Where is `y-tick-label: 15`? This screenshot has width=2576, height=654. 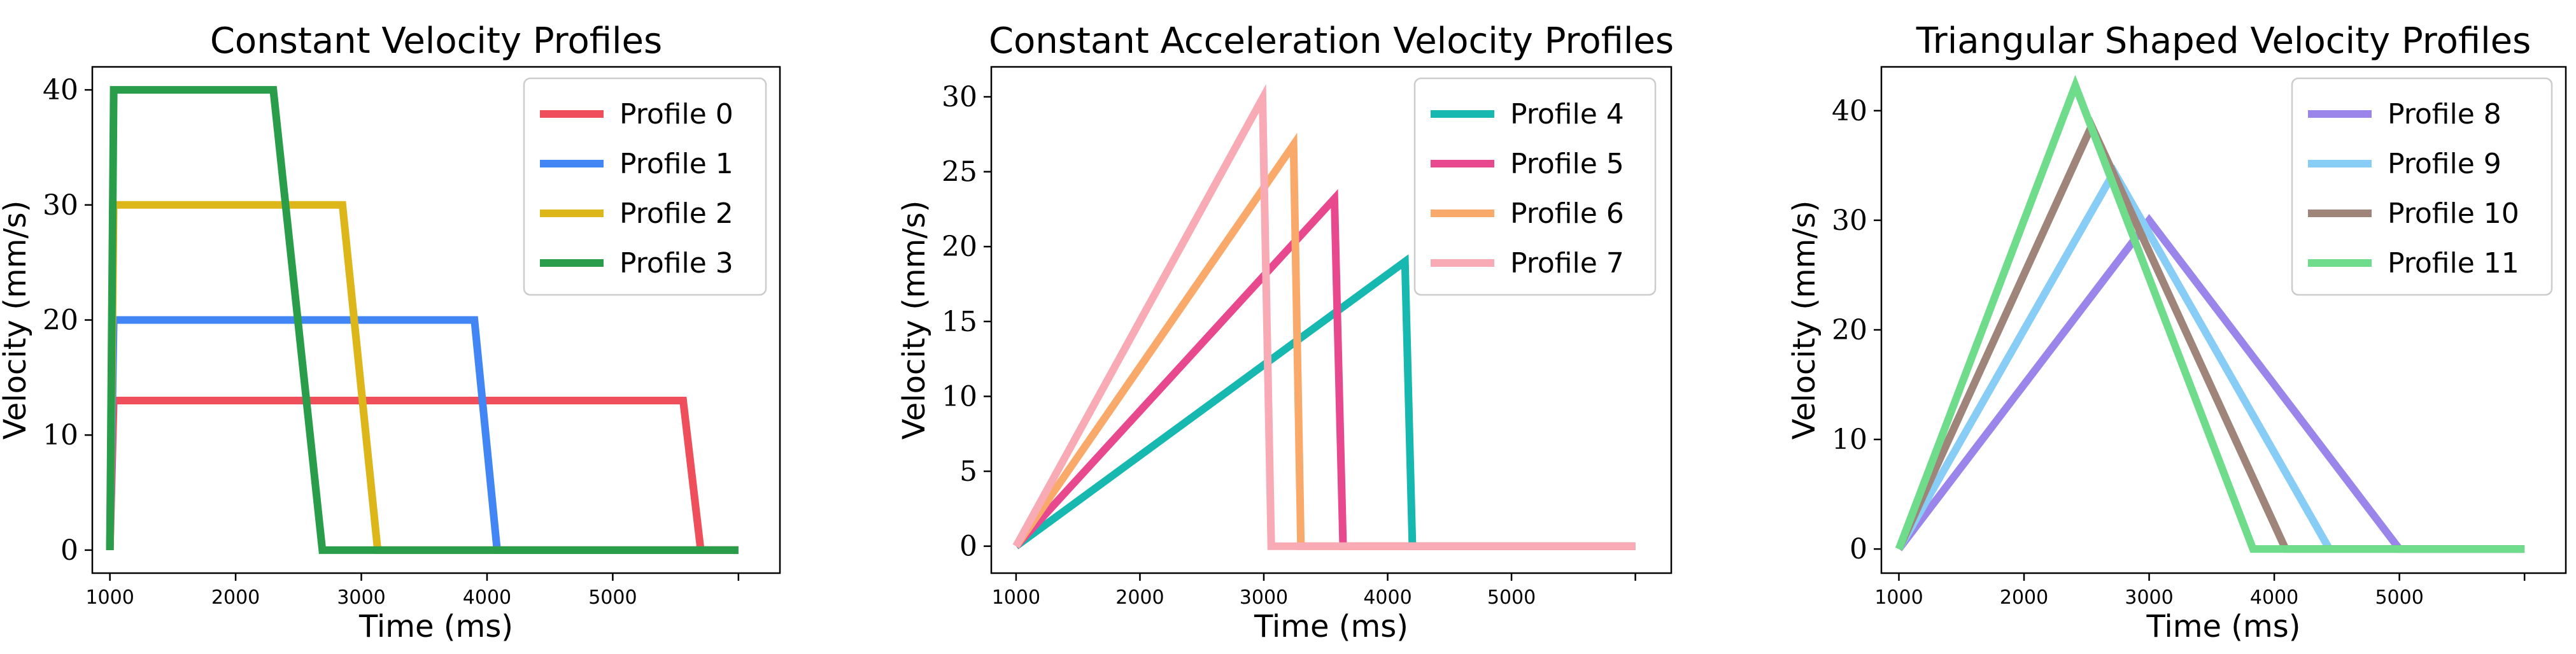
y-tick-label: 15 is located at coordinates (959, 322).